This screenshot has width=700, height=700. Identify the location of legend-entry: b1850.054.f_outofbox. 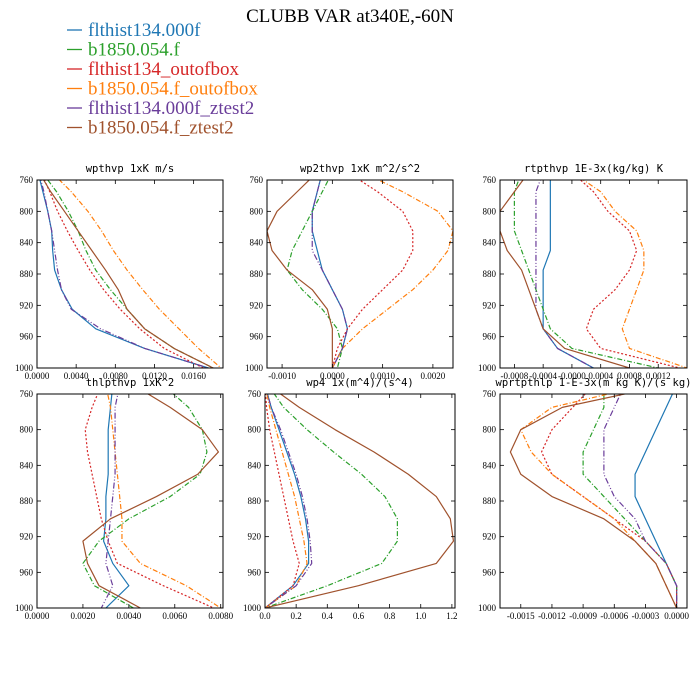
(173, 89).